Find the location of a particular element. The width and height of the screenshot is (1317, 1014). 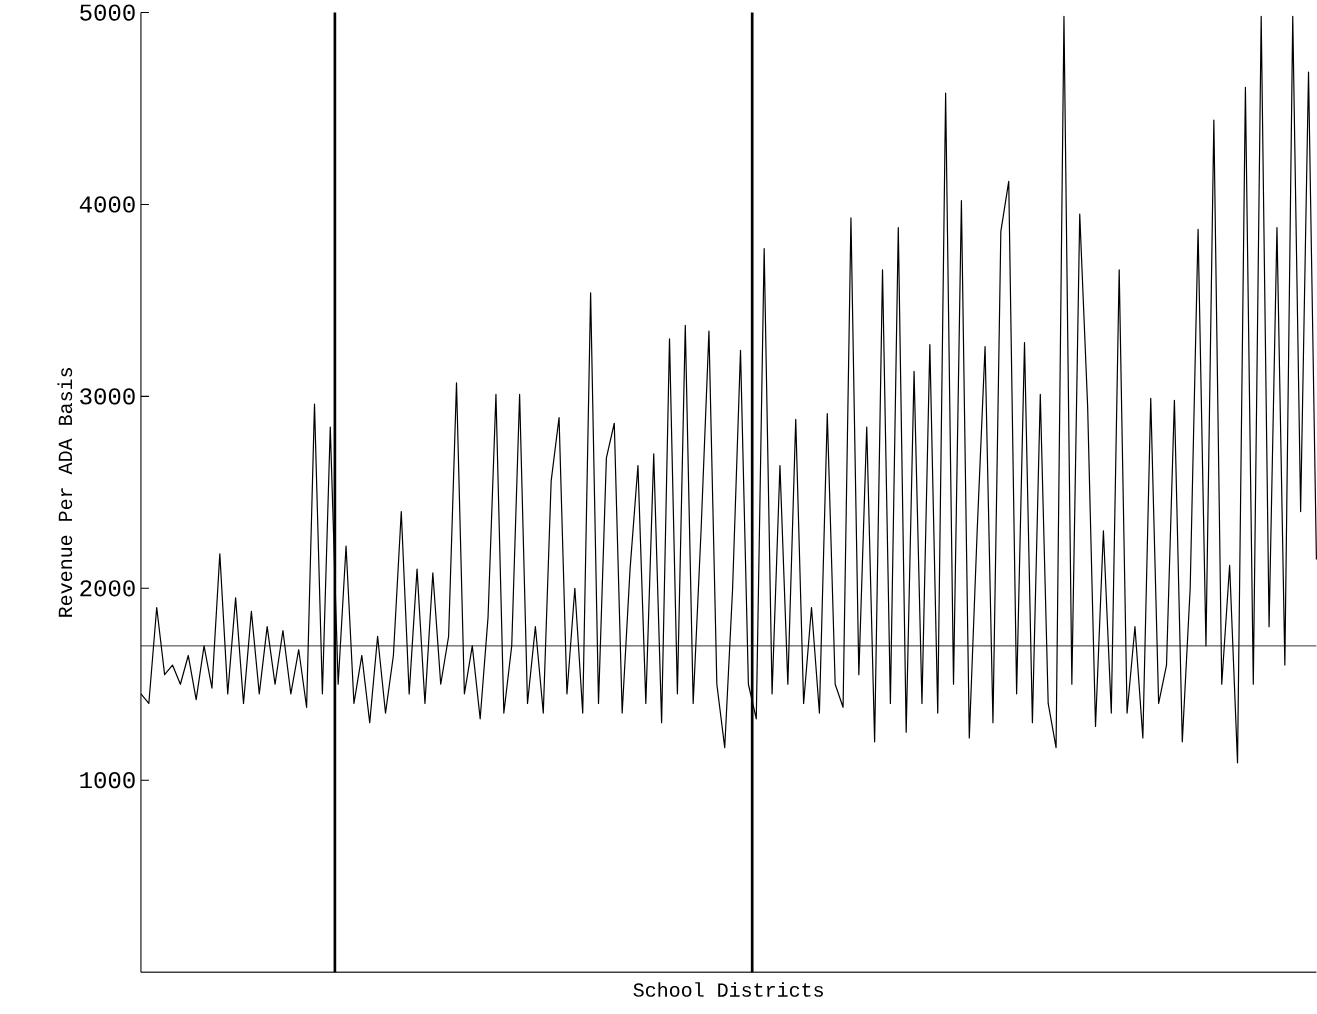

x-axis-title: School Districts is located at coordinates (728, 989).